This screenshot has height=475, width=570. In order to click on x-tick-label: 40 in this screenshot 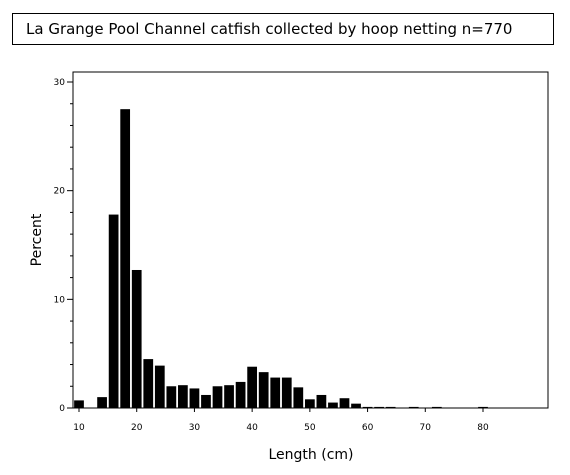, I will do `click(252, 428)`.